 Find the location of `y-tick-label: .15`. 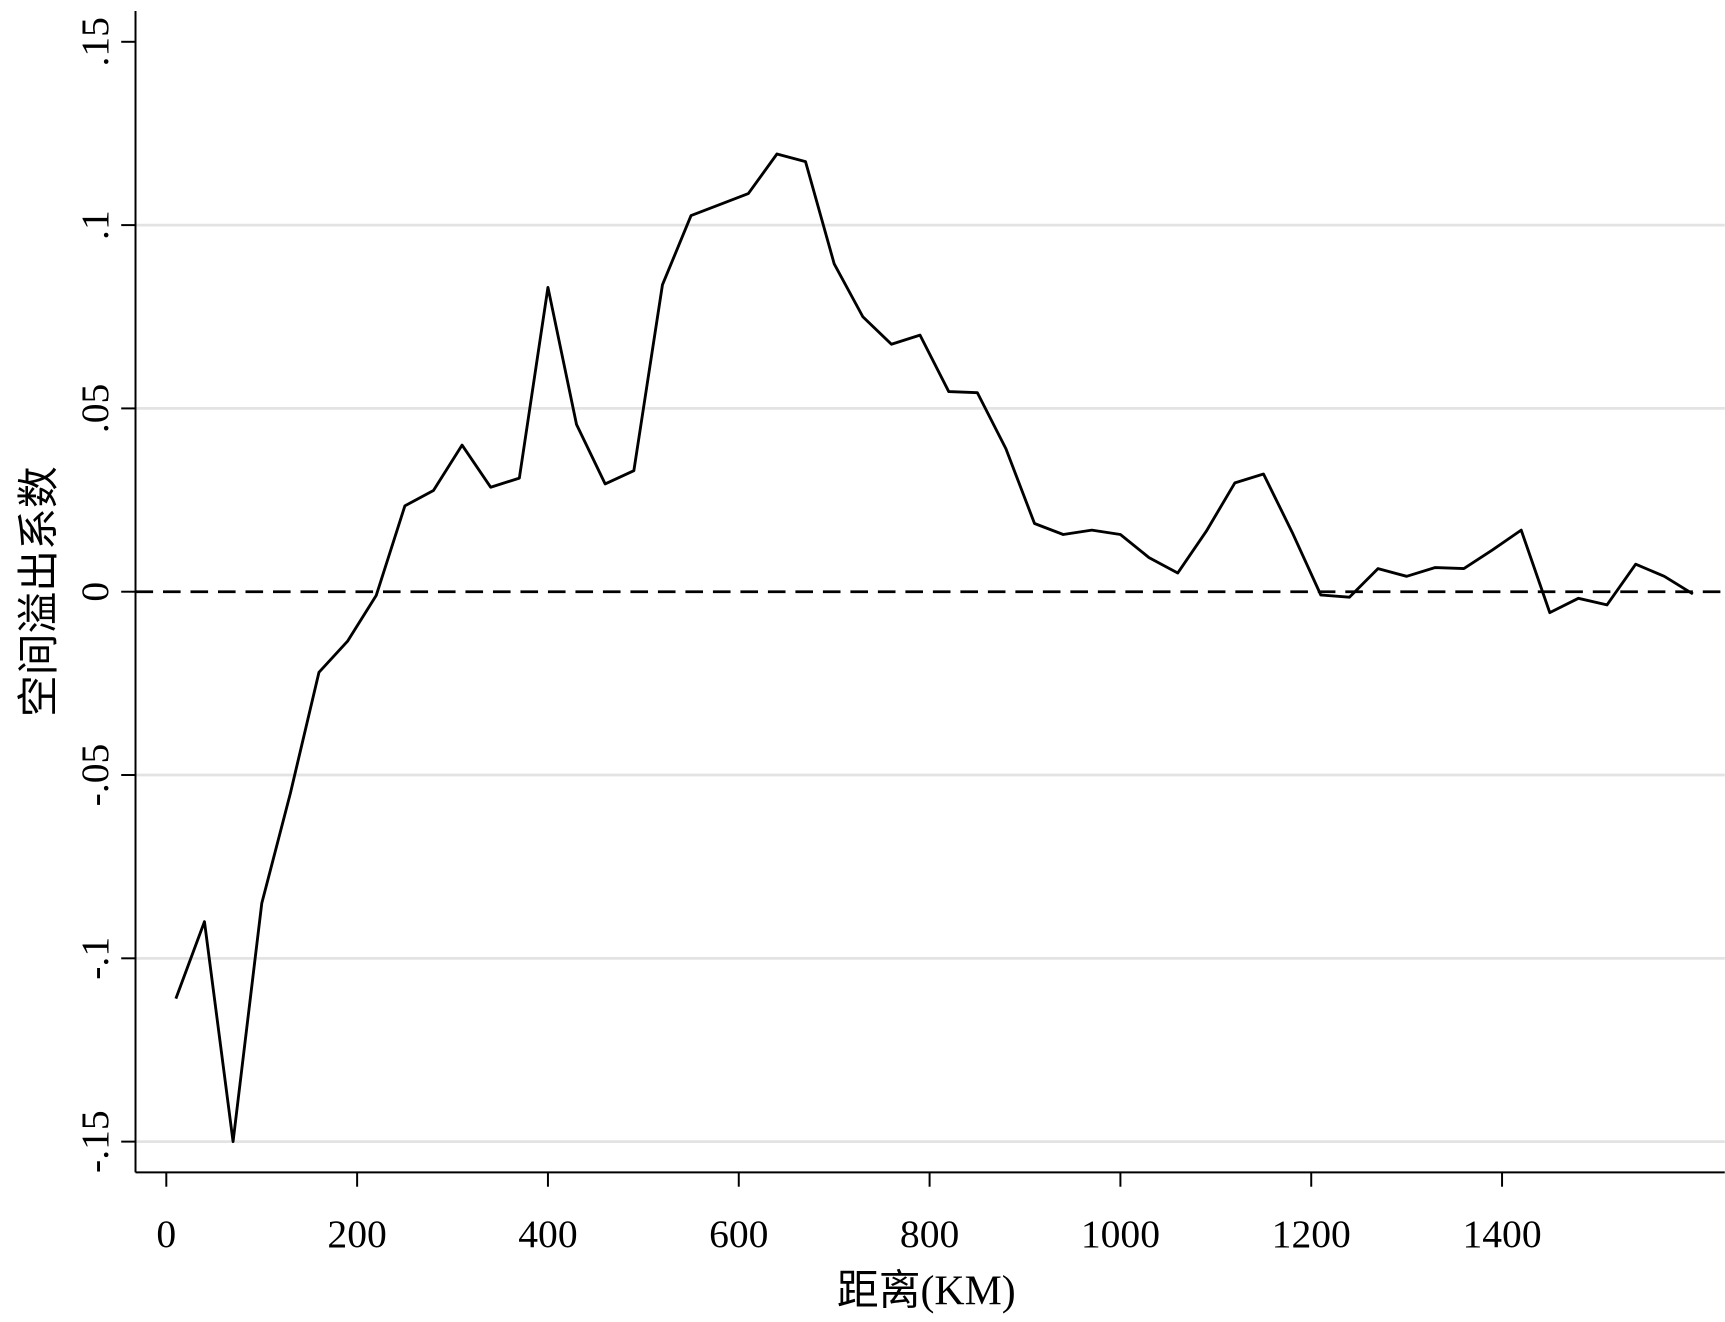

y-tick-label: .15 is located at coordinates (95, 41).